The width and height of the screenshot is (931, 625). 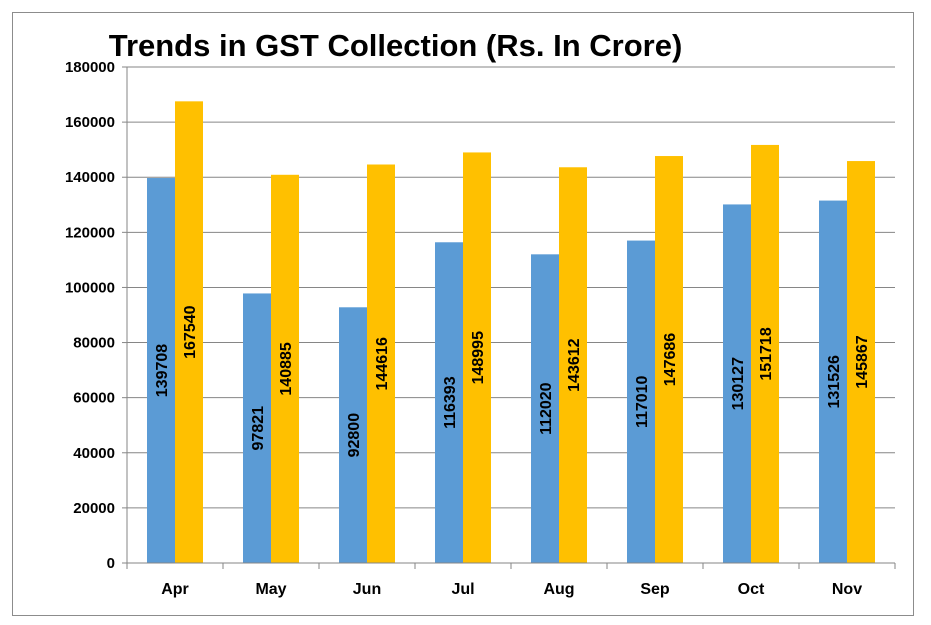 I want to click on x-category-label: Oct, so click(x=751, y=589).